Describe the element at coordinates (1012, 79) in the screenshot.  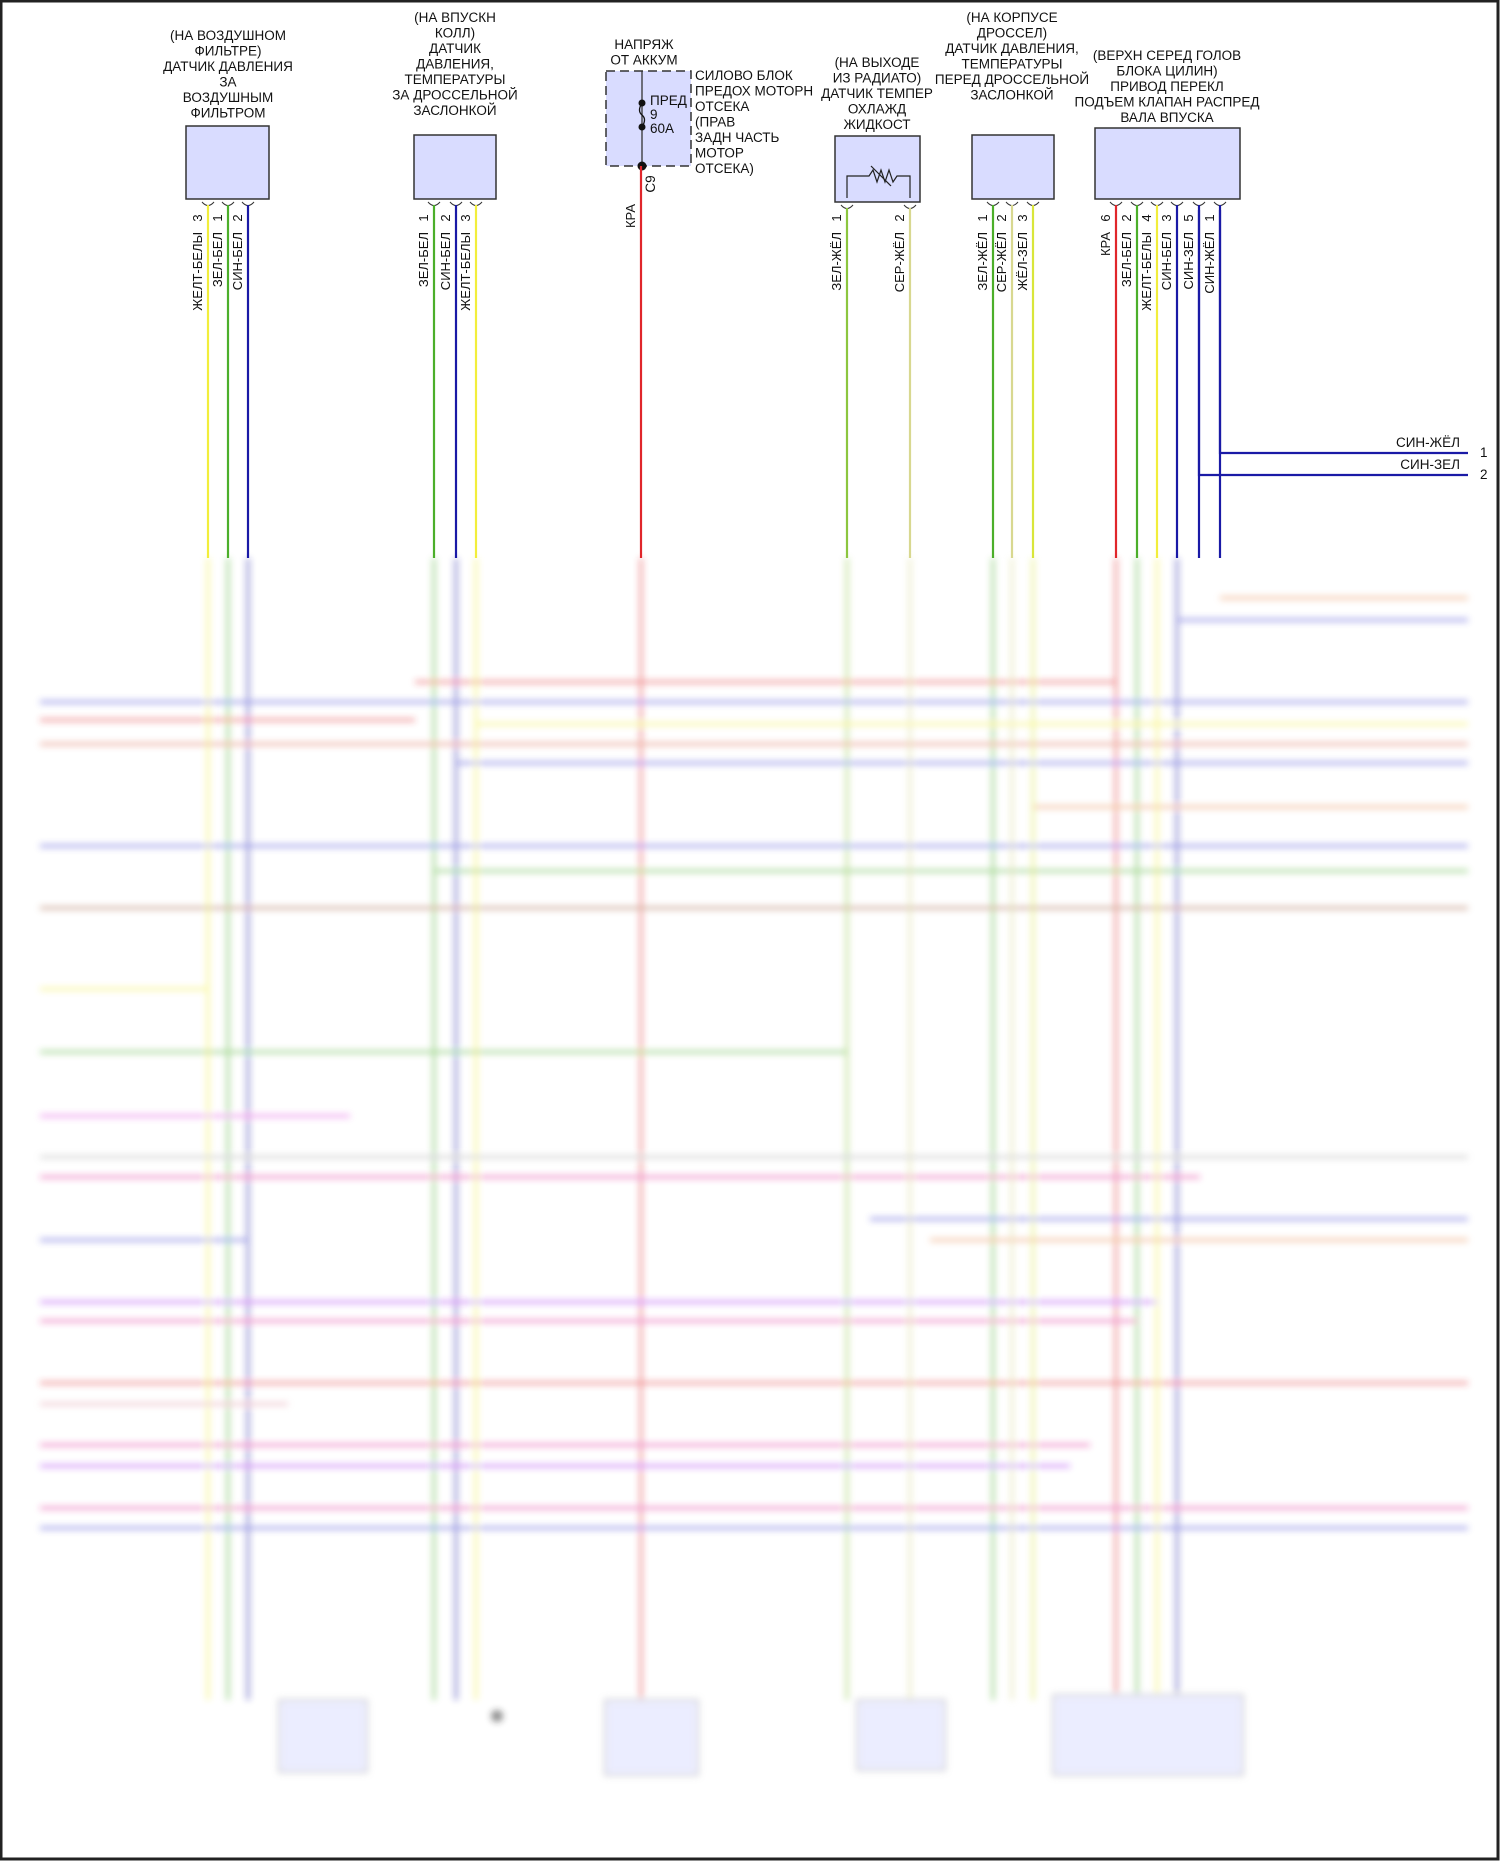
I see `component-label: ПЕРЕД ДРОССЕЛЬНОЙ` at that location.